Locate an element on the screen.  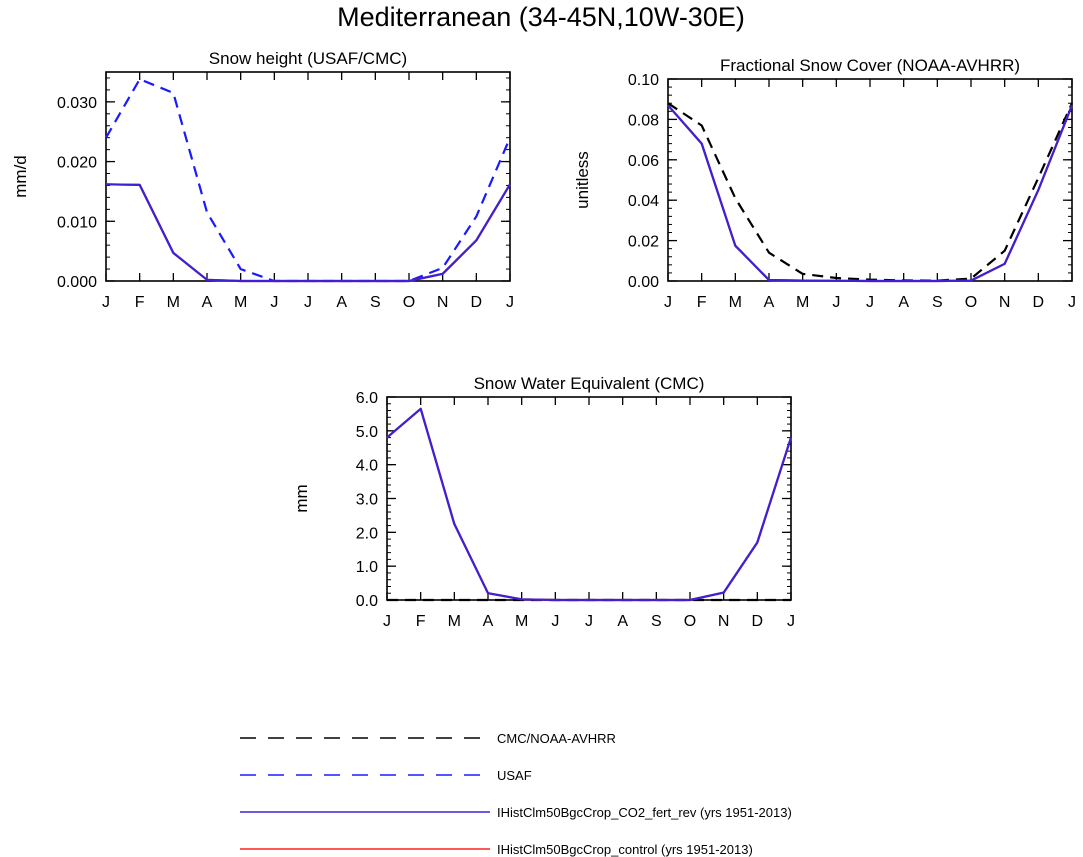
y-tick-label: 0.010 is located at coordinates (77, 222).